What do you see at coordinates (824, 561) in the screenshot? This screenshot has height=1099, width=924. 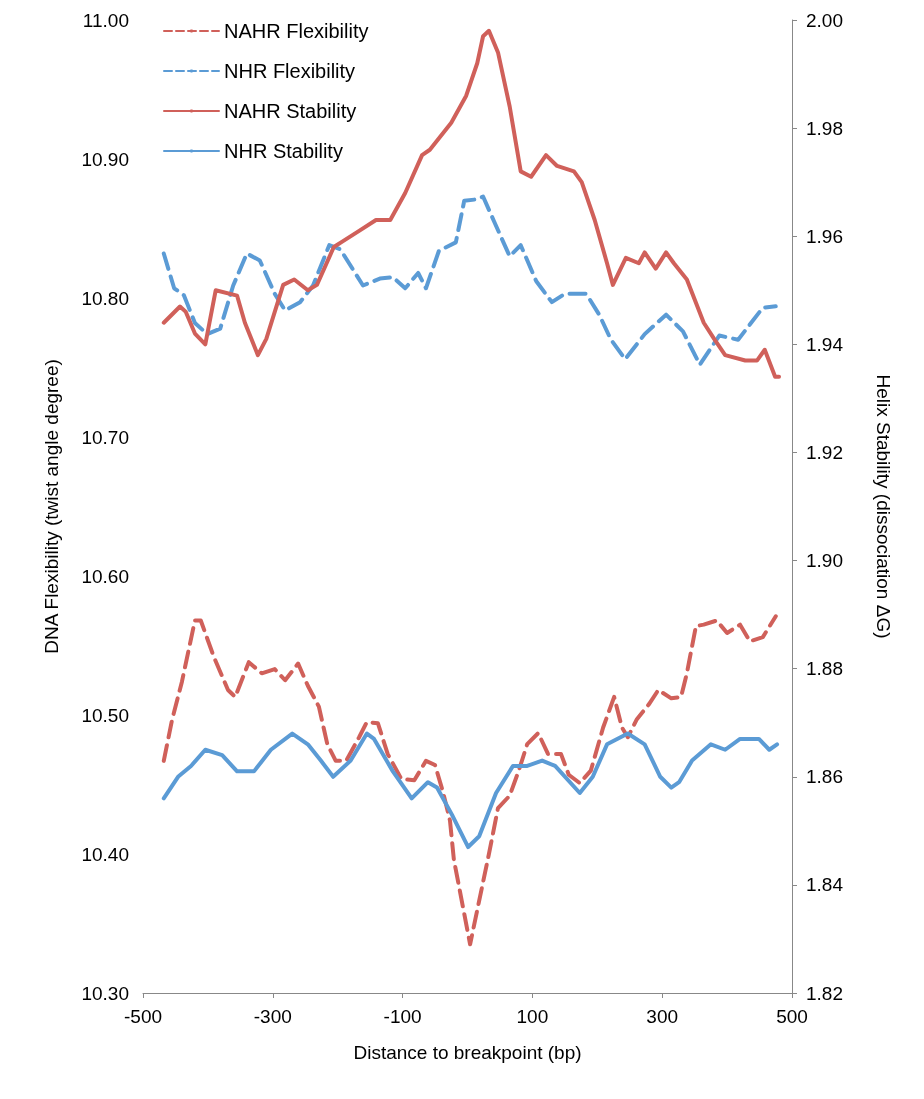 I see `y2-tick-label: 1.90` at bounding box center [824, 561].